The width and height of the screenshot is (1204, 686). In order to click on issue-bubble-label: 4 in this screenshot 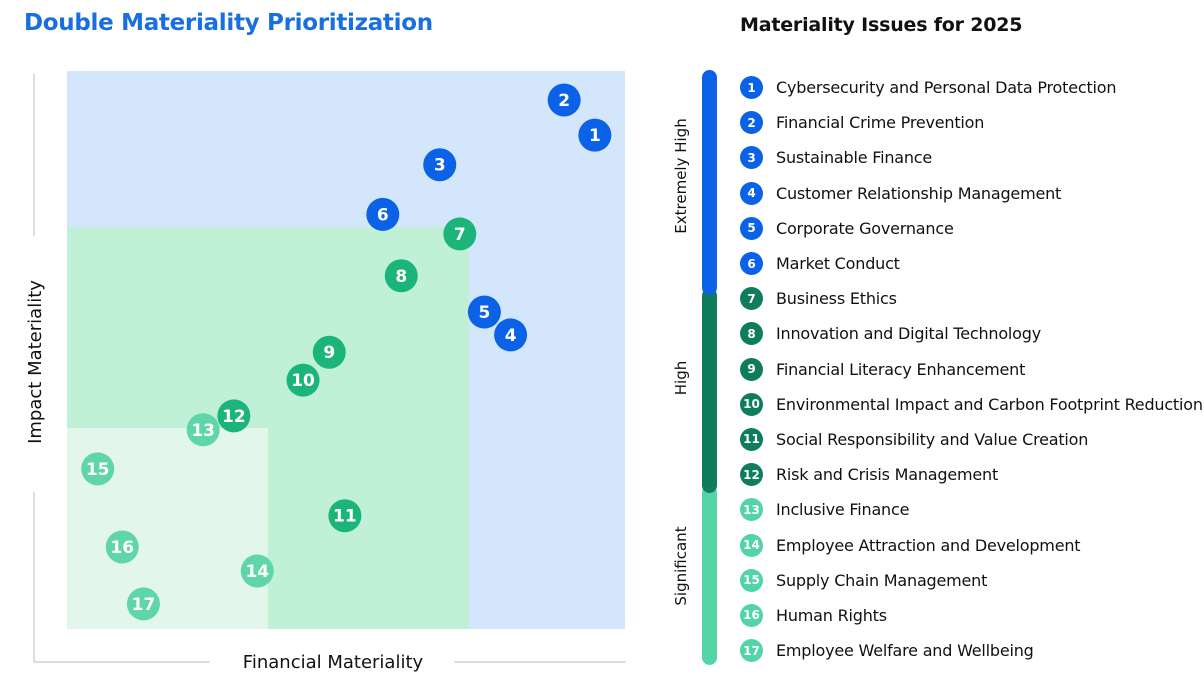, I will do `click(511, 336)`.